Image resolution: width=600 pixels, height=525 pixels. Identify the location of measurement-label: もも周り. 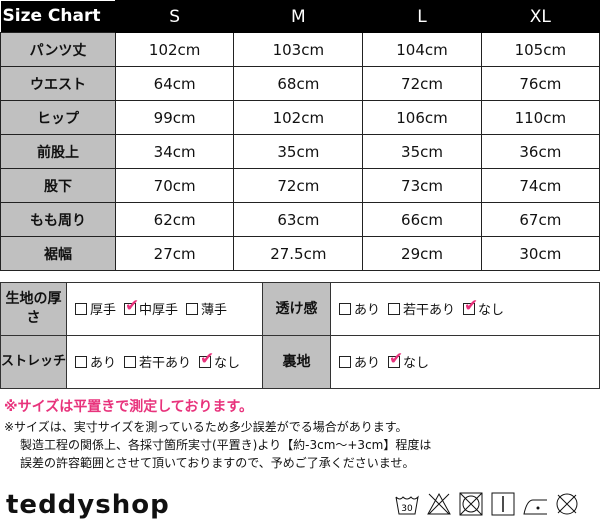
(58, 219).